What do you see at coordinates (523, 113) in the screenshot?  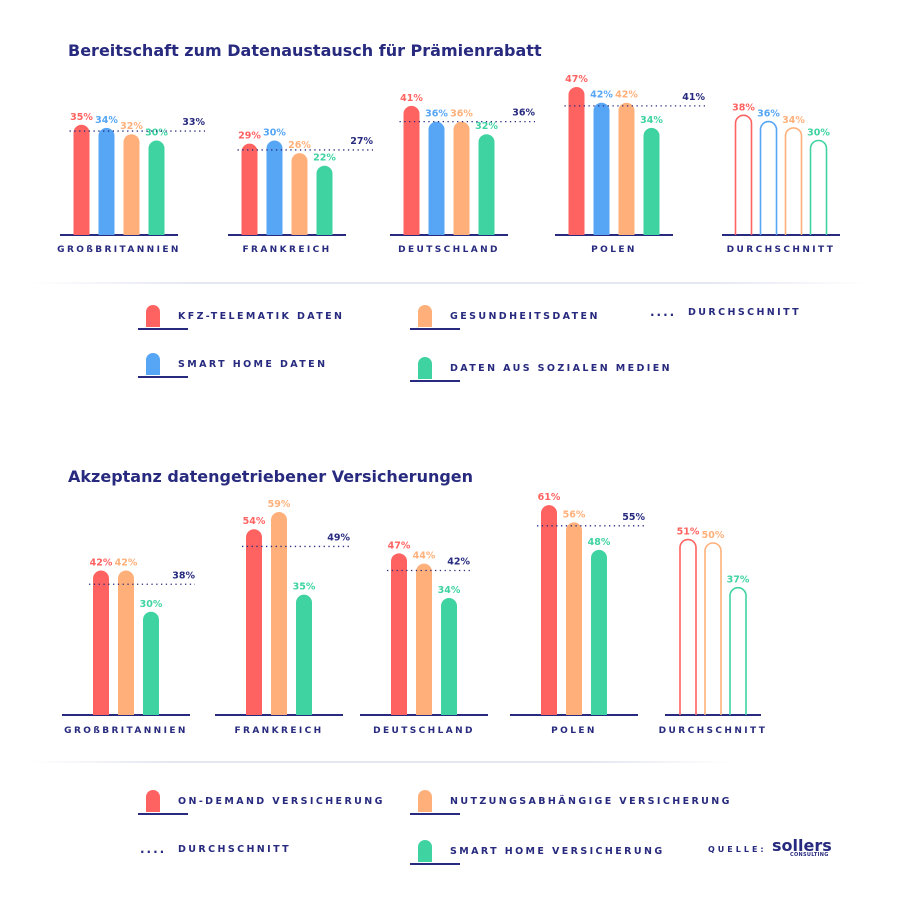 I see `average-label: 36%` at bounding box center [523, 113].